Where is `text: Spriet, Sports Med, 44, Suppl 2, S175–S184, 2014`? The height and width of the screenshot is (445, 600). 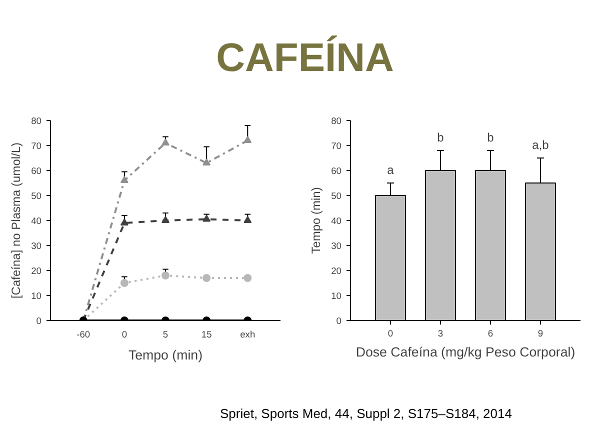 text: Spriet, Sports Med, 44, Suppl 2, S175–S184, 2014 is located at coordinates (366, 414).